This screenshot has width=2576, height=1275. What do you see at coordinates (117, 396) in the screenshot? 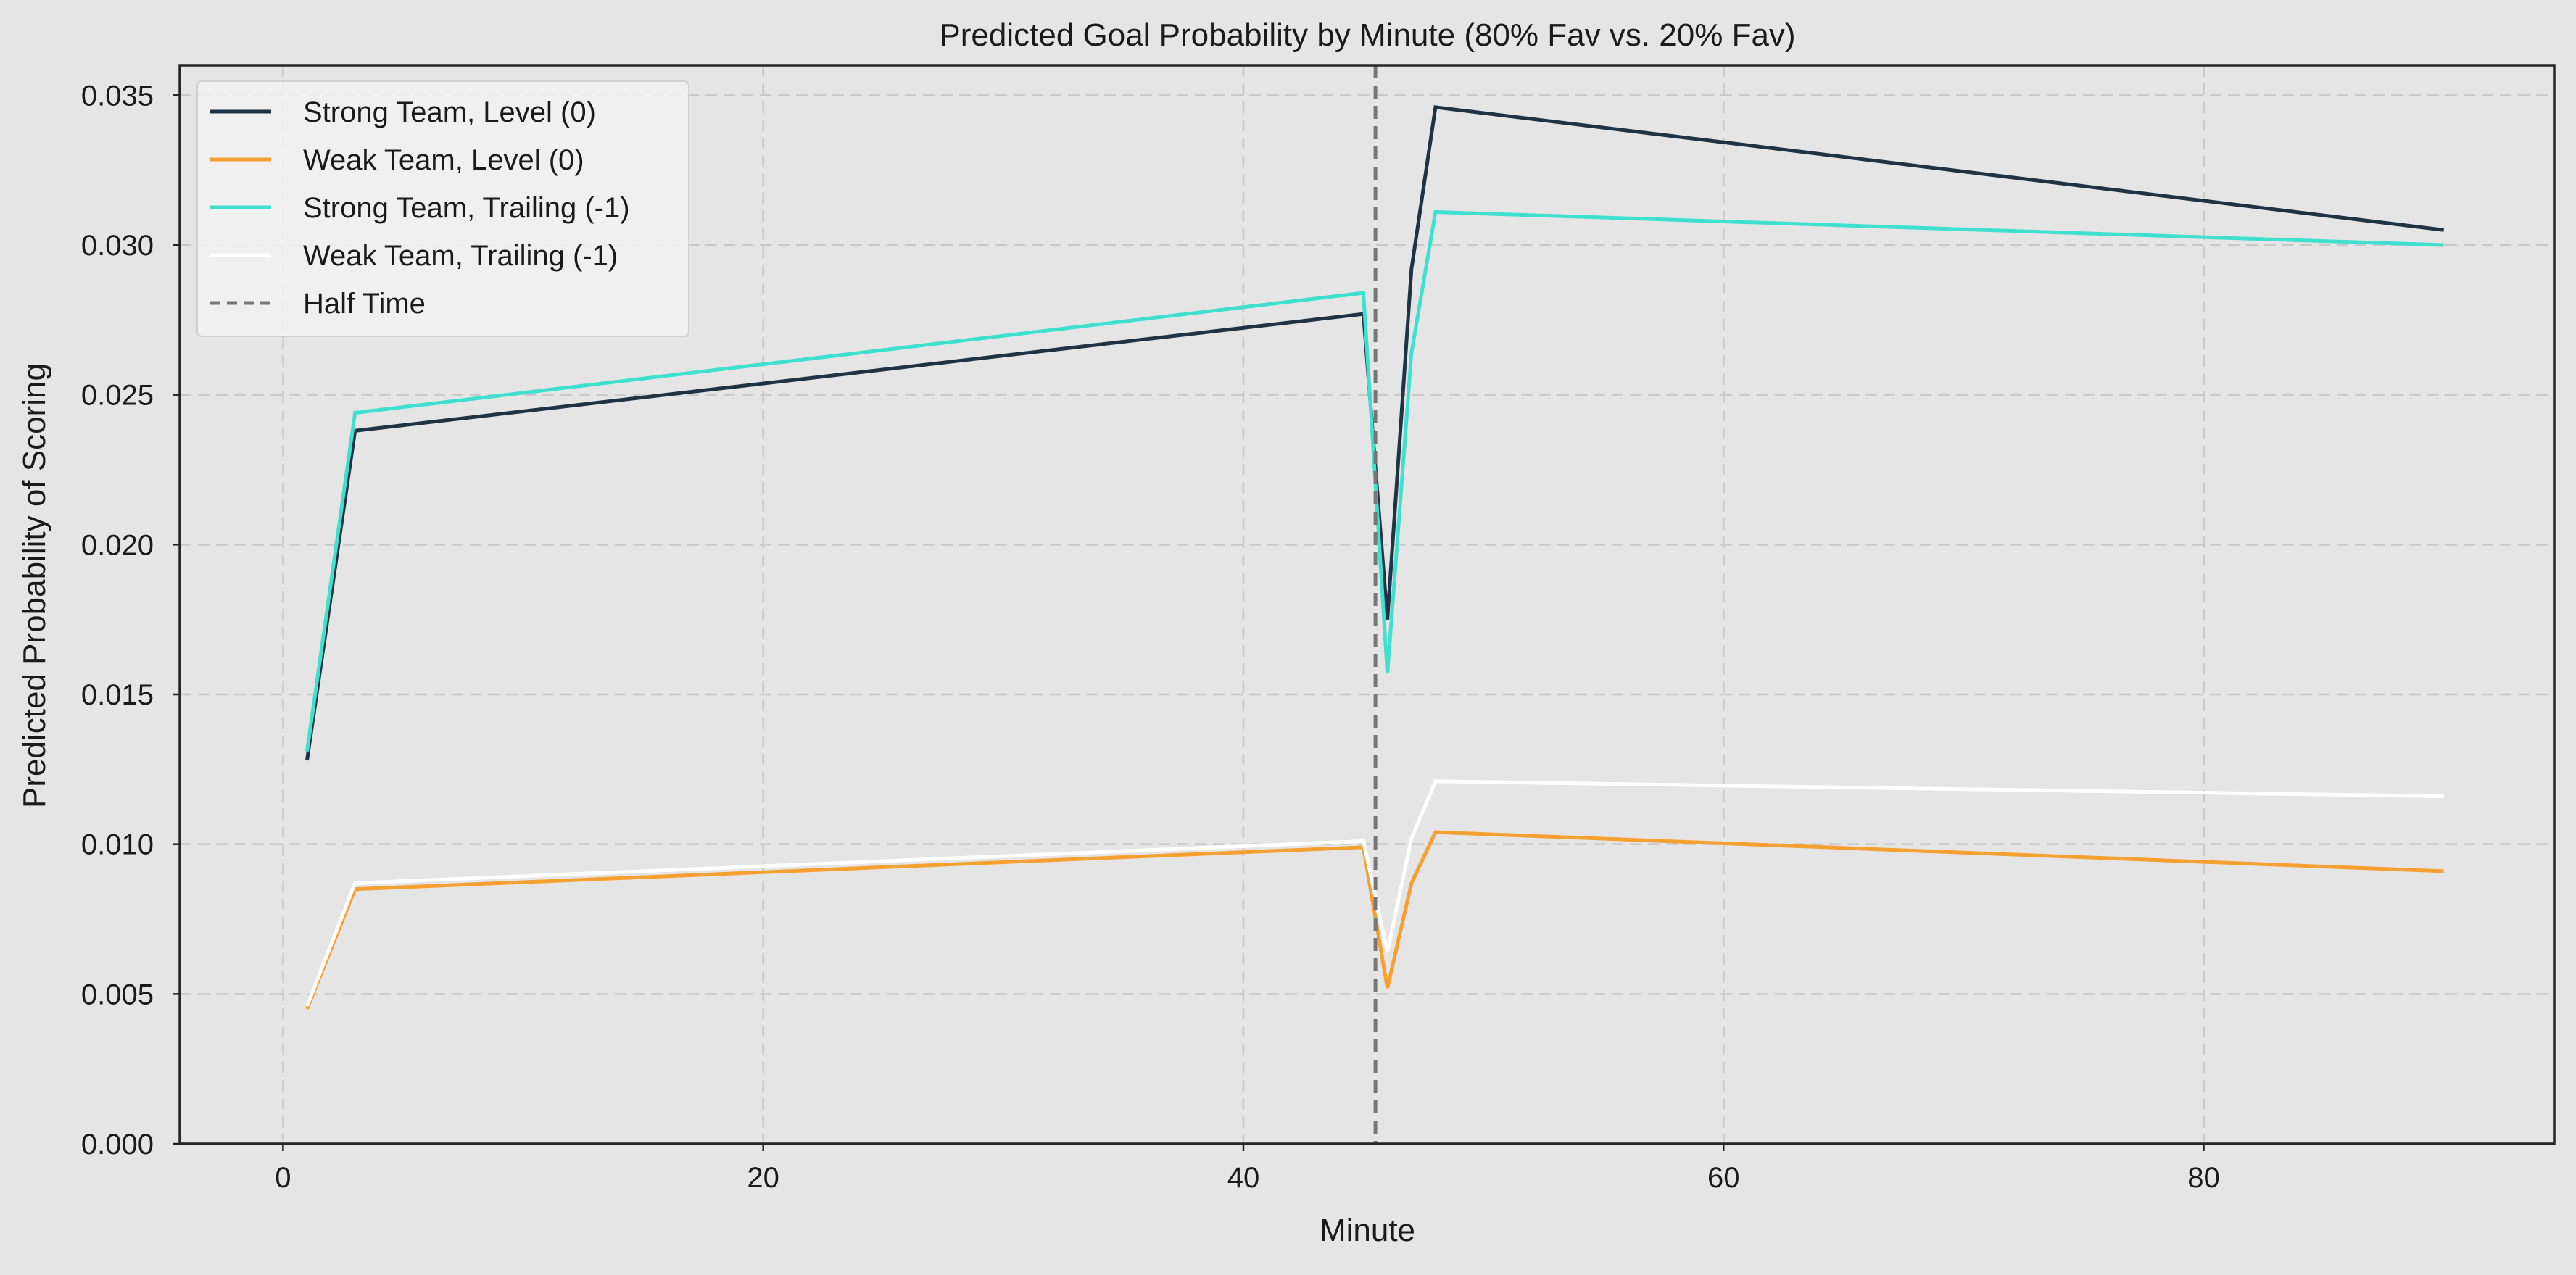
I see `y-tick-label: 0.025` at bounding box center [117, 396].